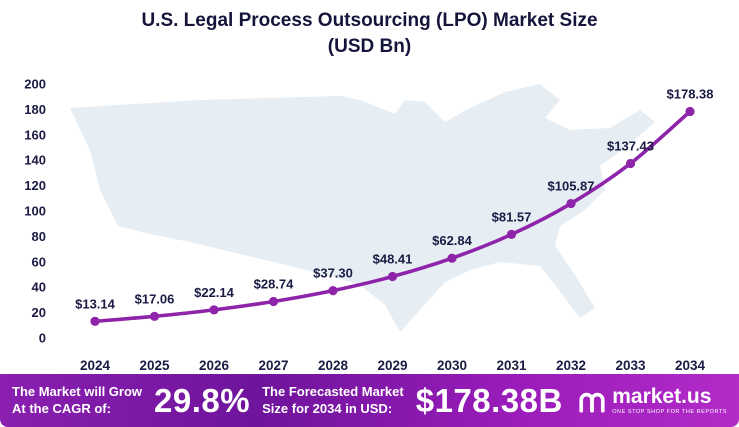  I want to click on y-axis-tick-label: 160, so click(35, 134).